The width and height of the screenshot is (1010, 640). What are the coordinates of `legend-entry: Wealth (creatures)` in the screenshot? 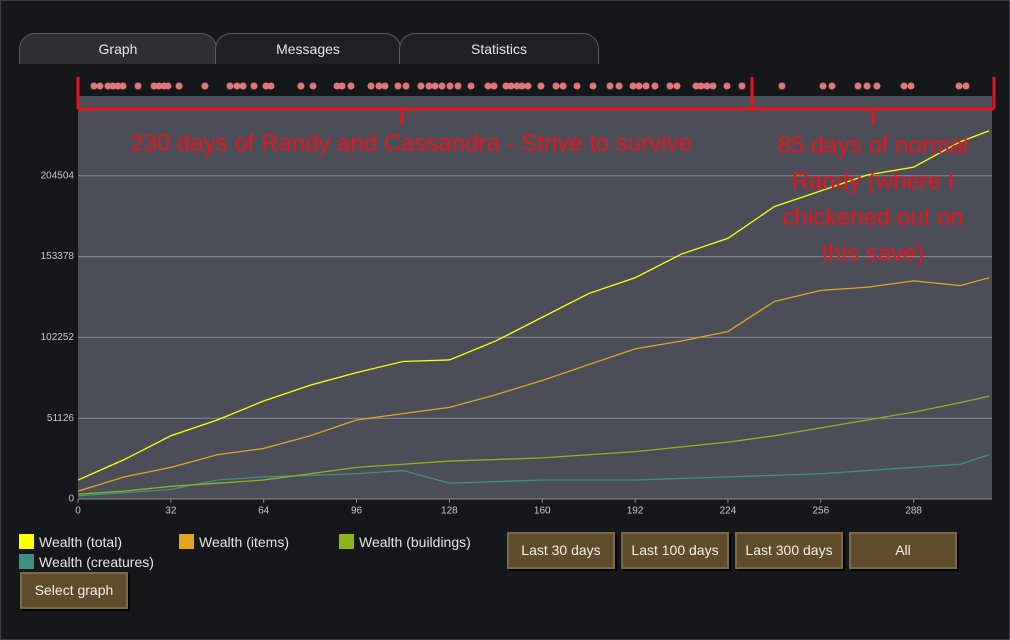 It's located at (86, 562).